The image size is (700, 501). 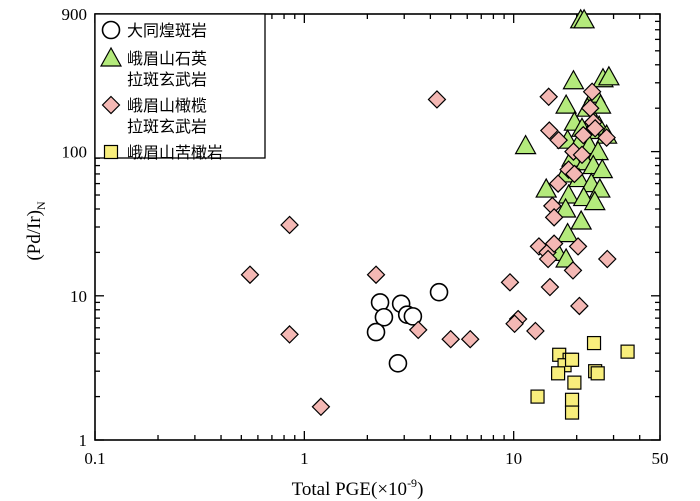 What do you see at coordinates (412, 483) in the screenshot?
I see `x-axis-label-exponent: -9` at bounding box center [412, 483].